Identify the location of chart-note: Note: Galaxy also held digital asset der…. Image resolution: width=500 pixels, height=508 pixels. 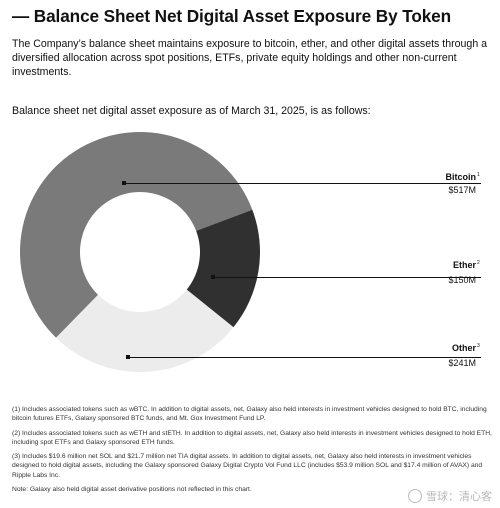
(132, 490).